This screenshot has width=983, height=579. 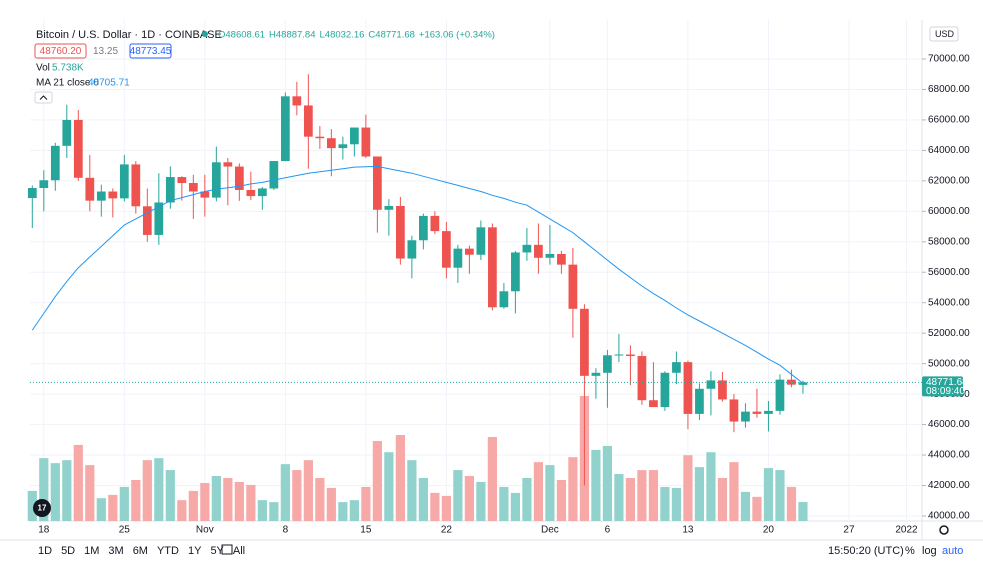 What do you see at coordinates (150, 51) in the screenshot?
I see `ask-box` at bounding box center [150, 51].